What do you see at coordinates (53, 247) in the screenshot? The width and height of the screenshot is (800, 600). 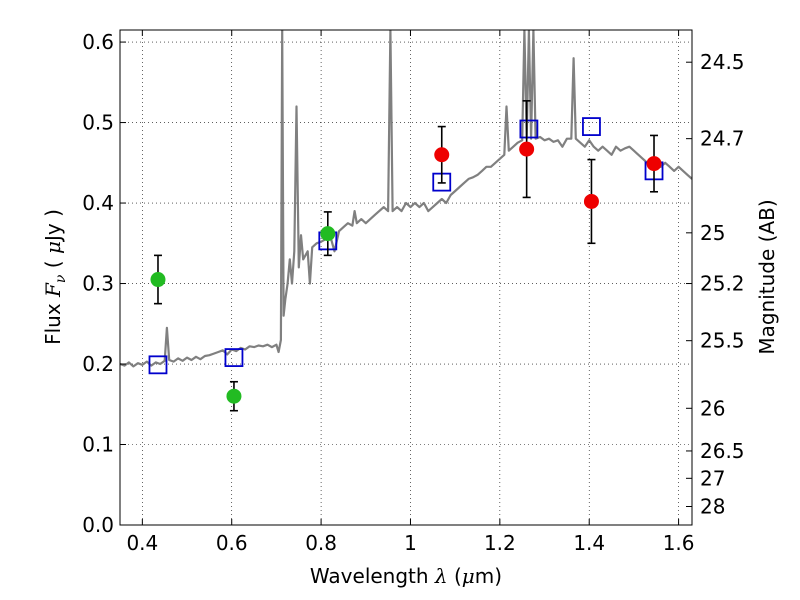 I see `y-axis-mu: μ` at bounding box center [53, 247].